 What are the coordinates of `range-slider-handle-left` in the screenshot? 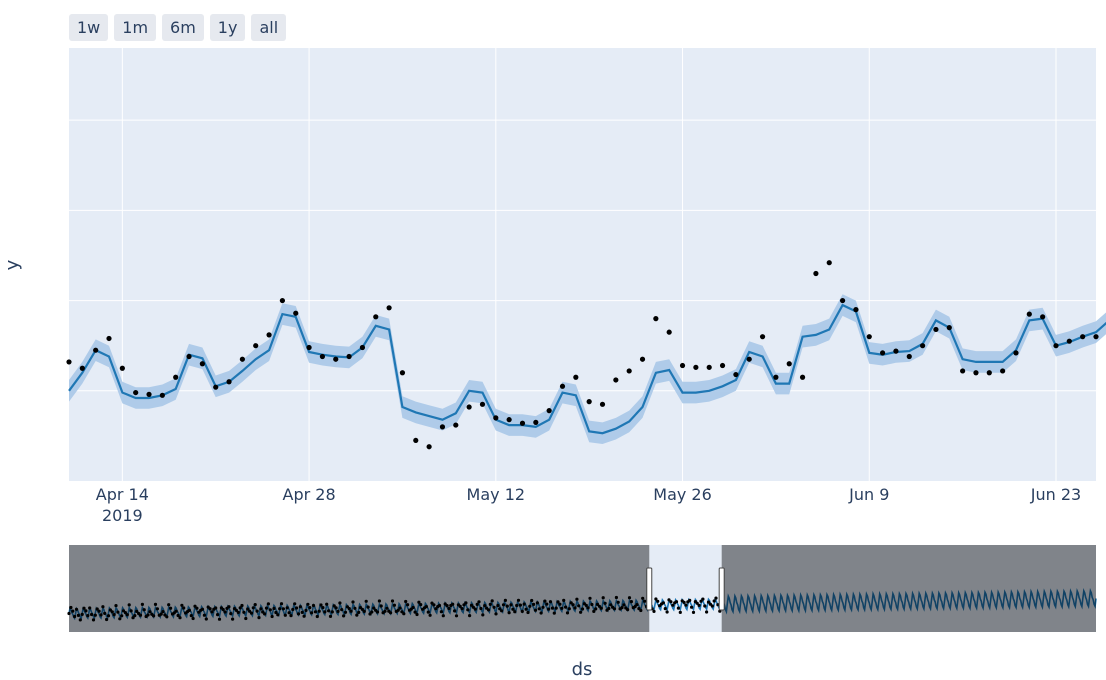 It's located at (649, 589).